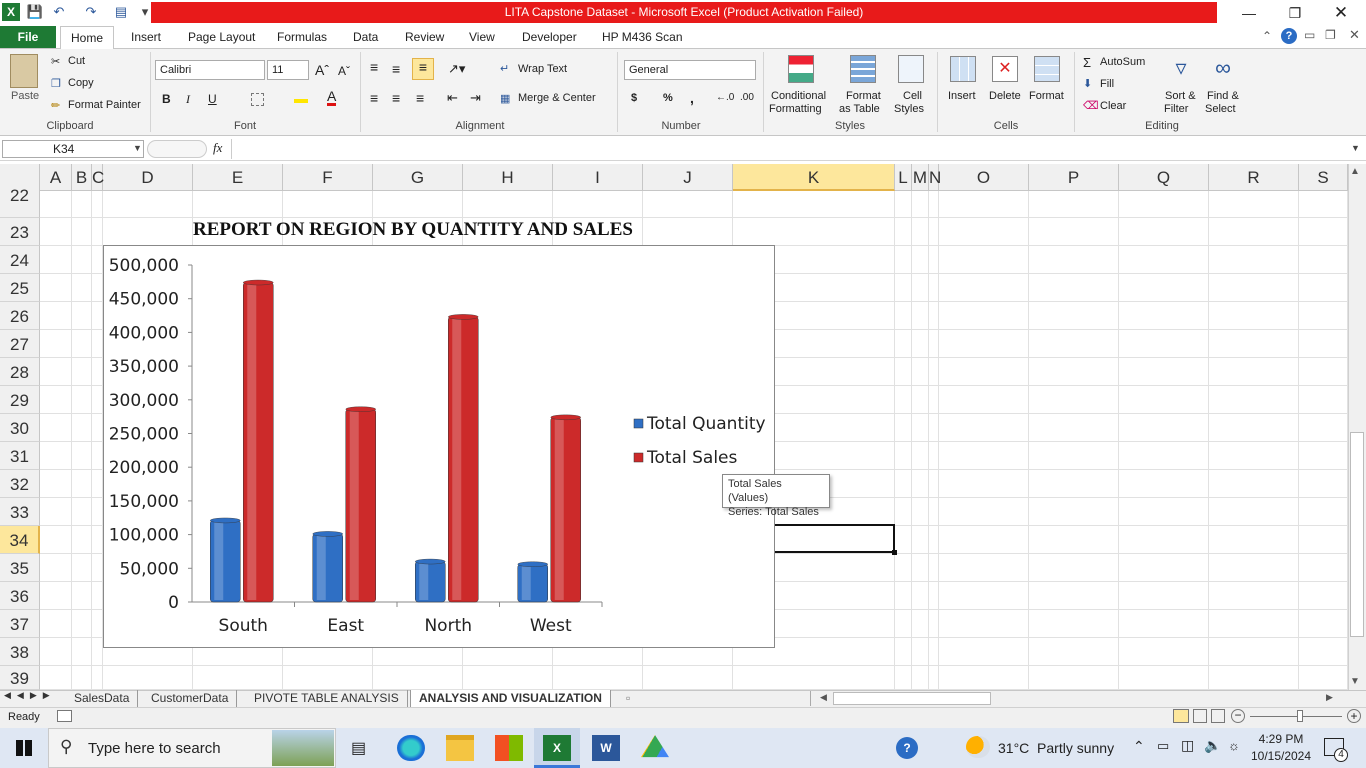  What do you see at coordinates (20, 456) in the screenshot?
I see `row-header-31: 31` at bounding box center [20, 456].